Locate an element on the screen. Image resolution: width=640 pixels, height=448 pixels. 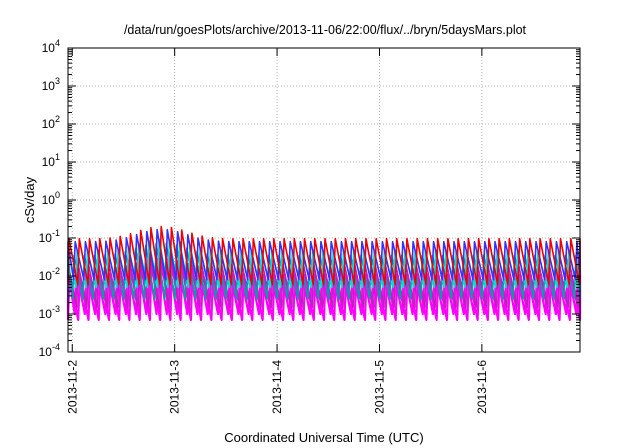
x-tick-label: 2013-11-2 is located at coordinates (72, 387).